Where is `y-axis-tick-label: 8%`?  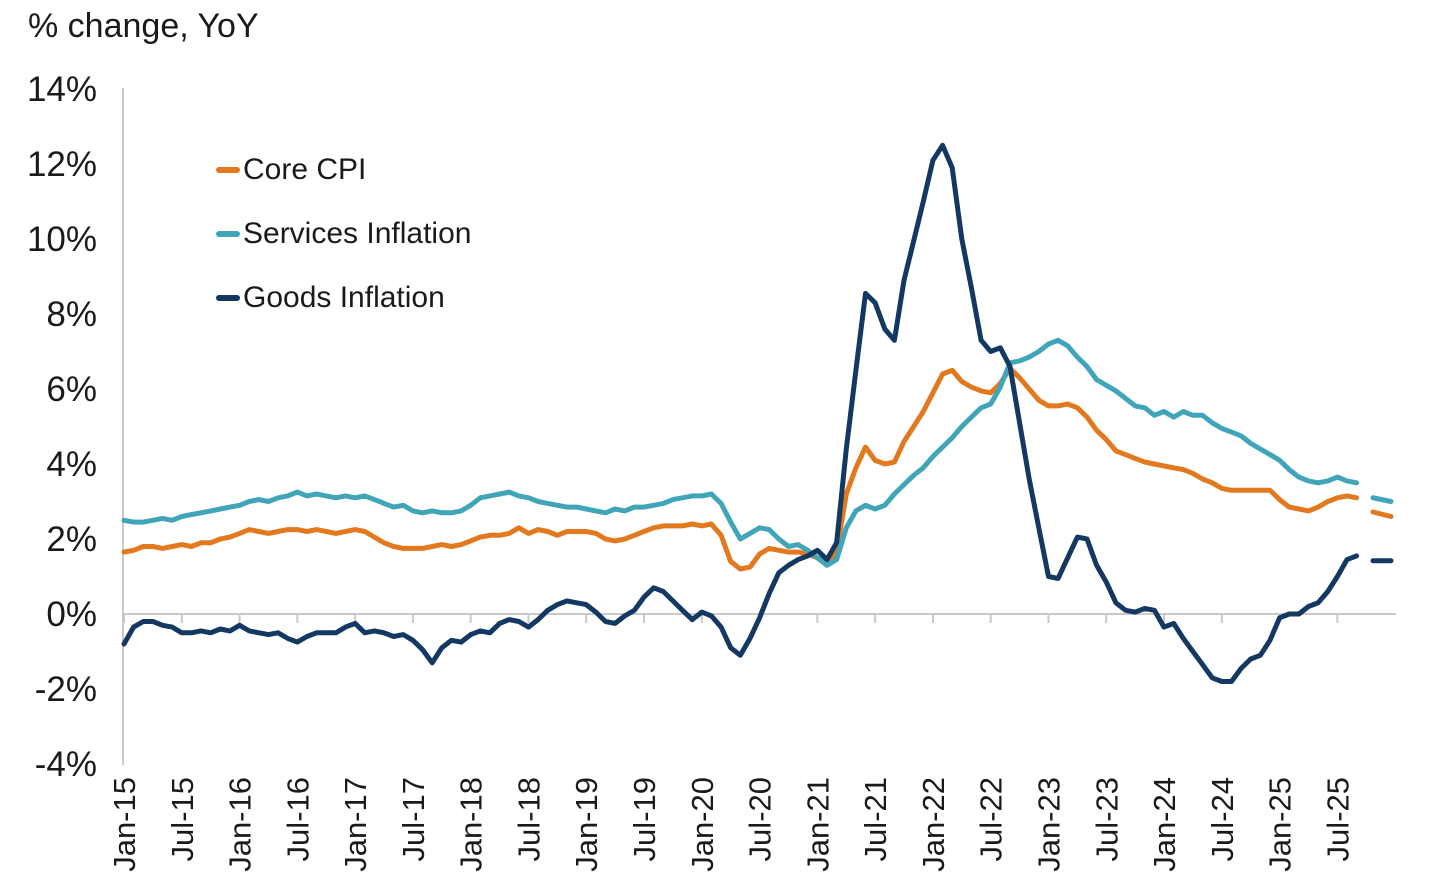
y-axis-tick-label: 8% is located at coordinates (71, 314).